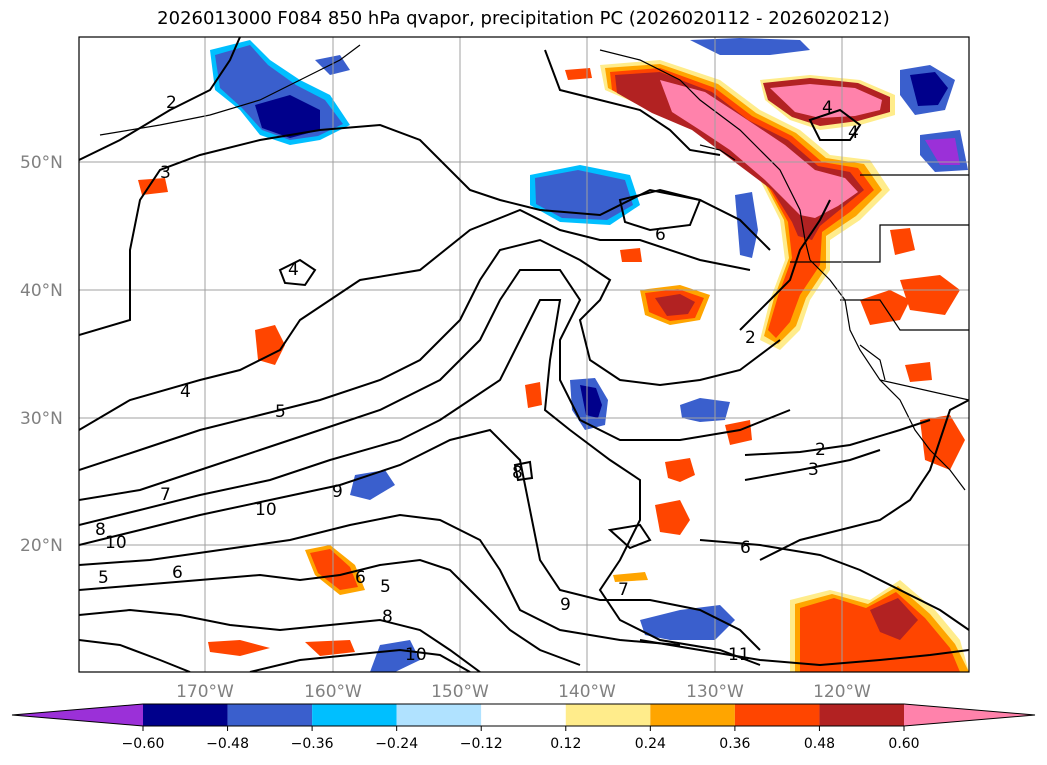 The width and height of the screenshot is (1047, 765). I want to click on lat-label: 30°N, so click(41, 419).